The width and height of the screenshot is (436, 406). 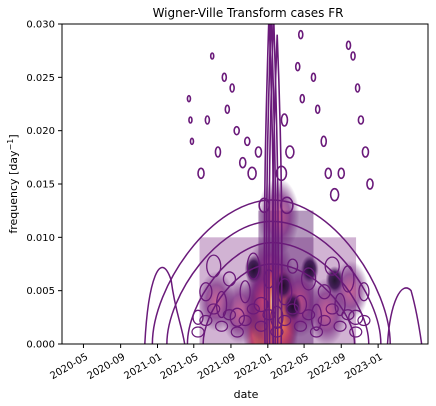 I want to click on x-tick-label: 2022-01, so click(x=254, y=367).